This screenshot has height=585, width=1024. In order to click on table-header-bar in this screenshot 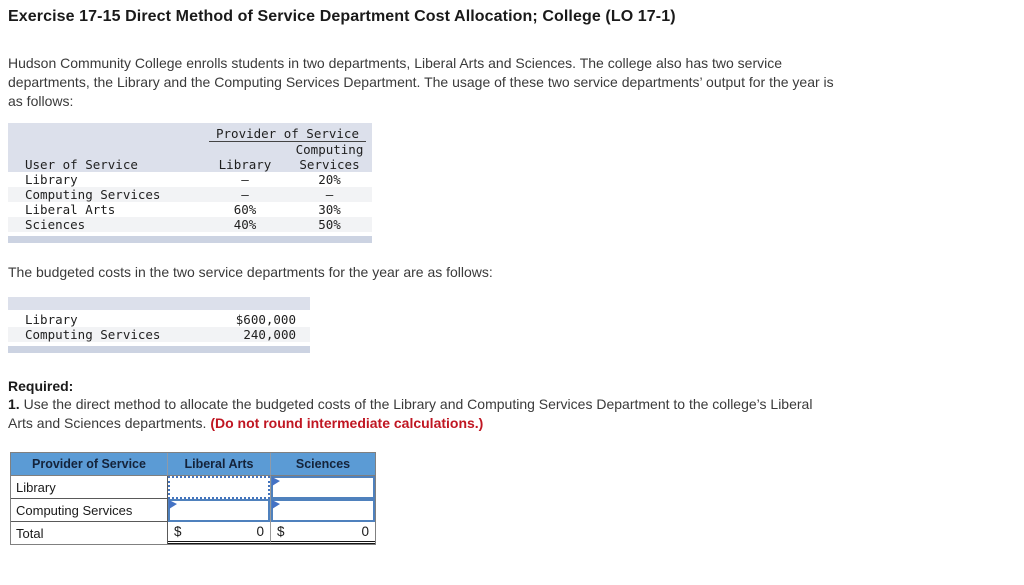, I will do `click(159, 303)`.